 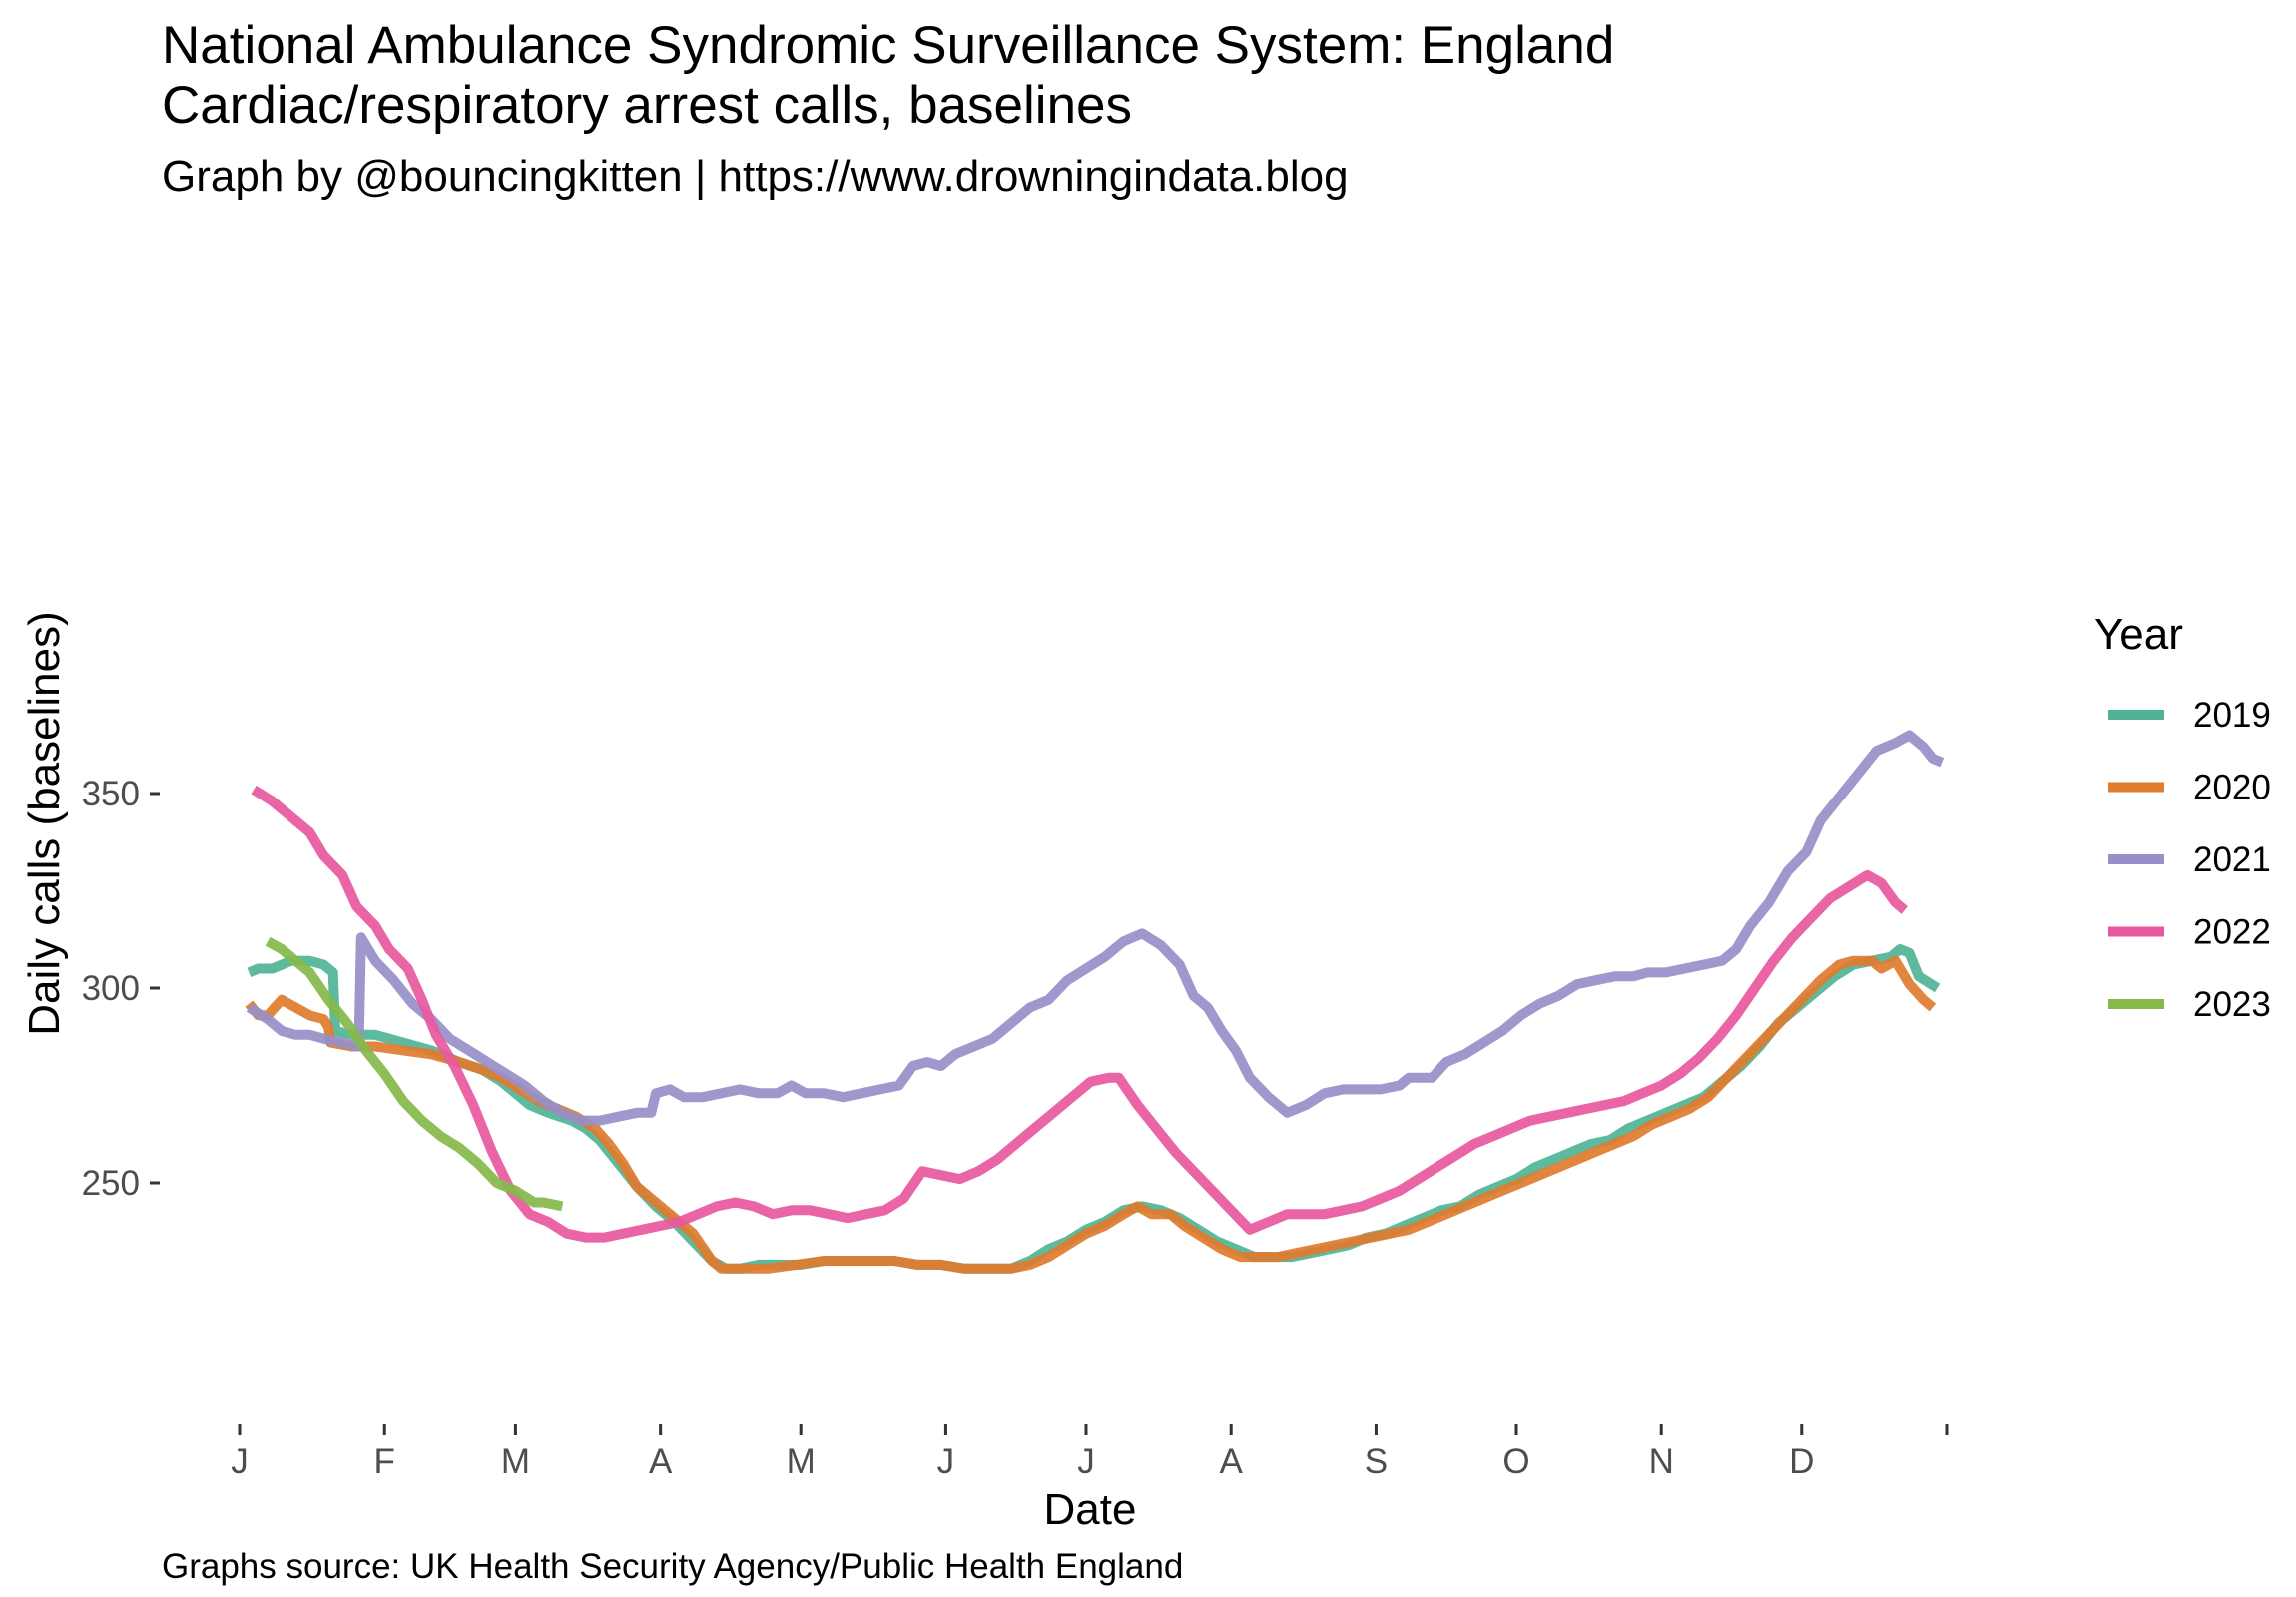 What do you see at coordinates (385, 1461) in the screenshot?
I see `x-tick-label: F` at bounding box center [385, 1461].